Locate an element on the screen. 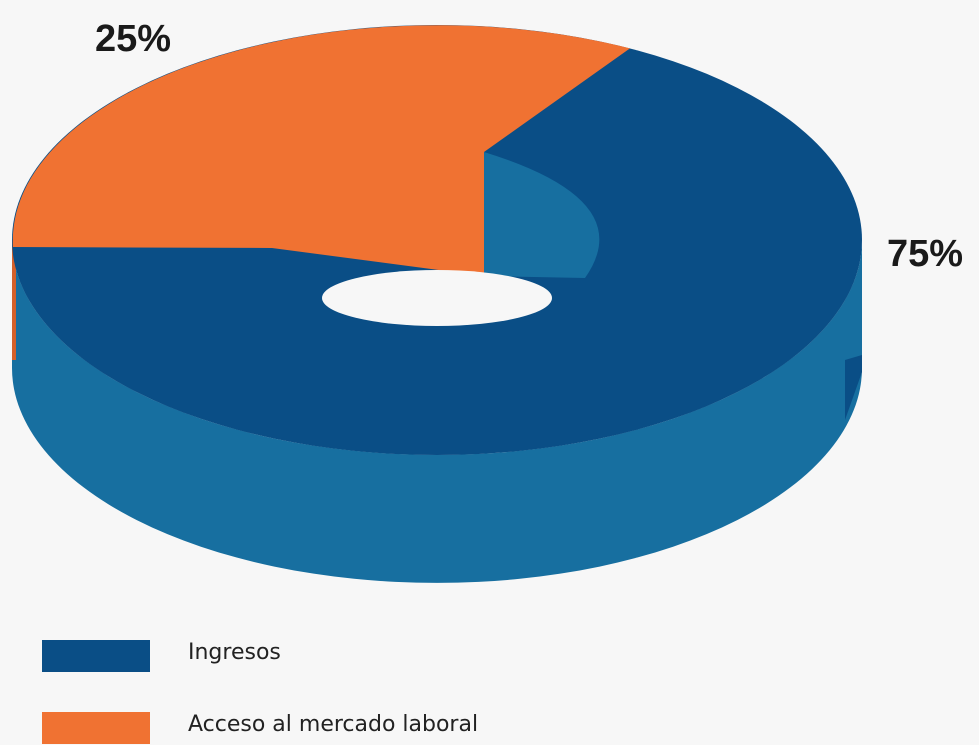 The height and width of the screenshot is (745, 979). donut-hole is located at coordinates (437, 298).